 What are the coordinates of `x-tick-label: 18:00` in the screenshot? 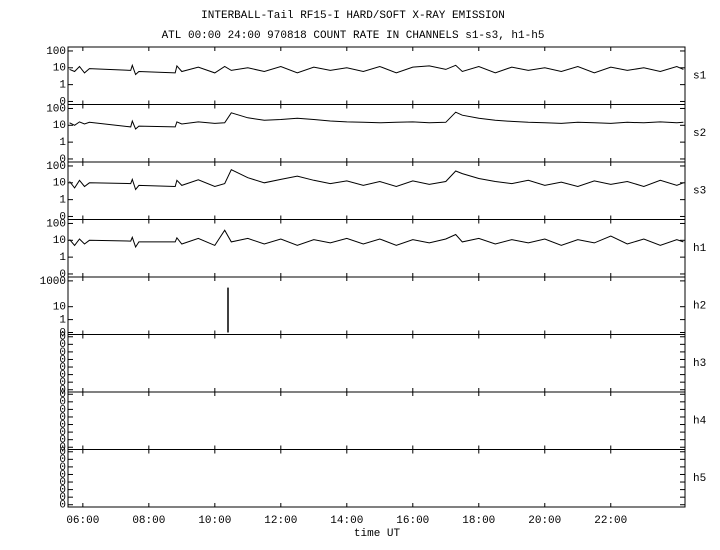 It's located at (478, 521).